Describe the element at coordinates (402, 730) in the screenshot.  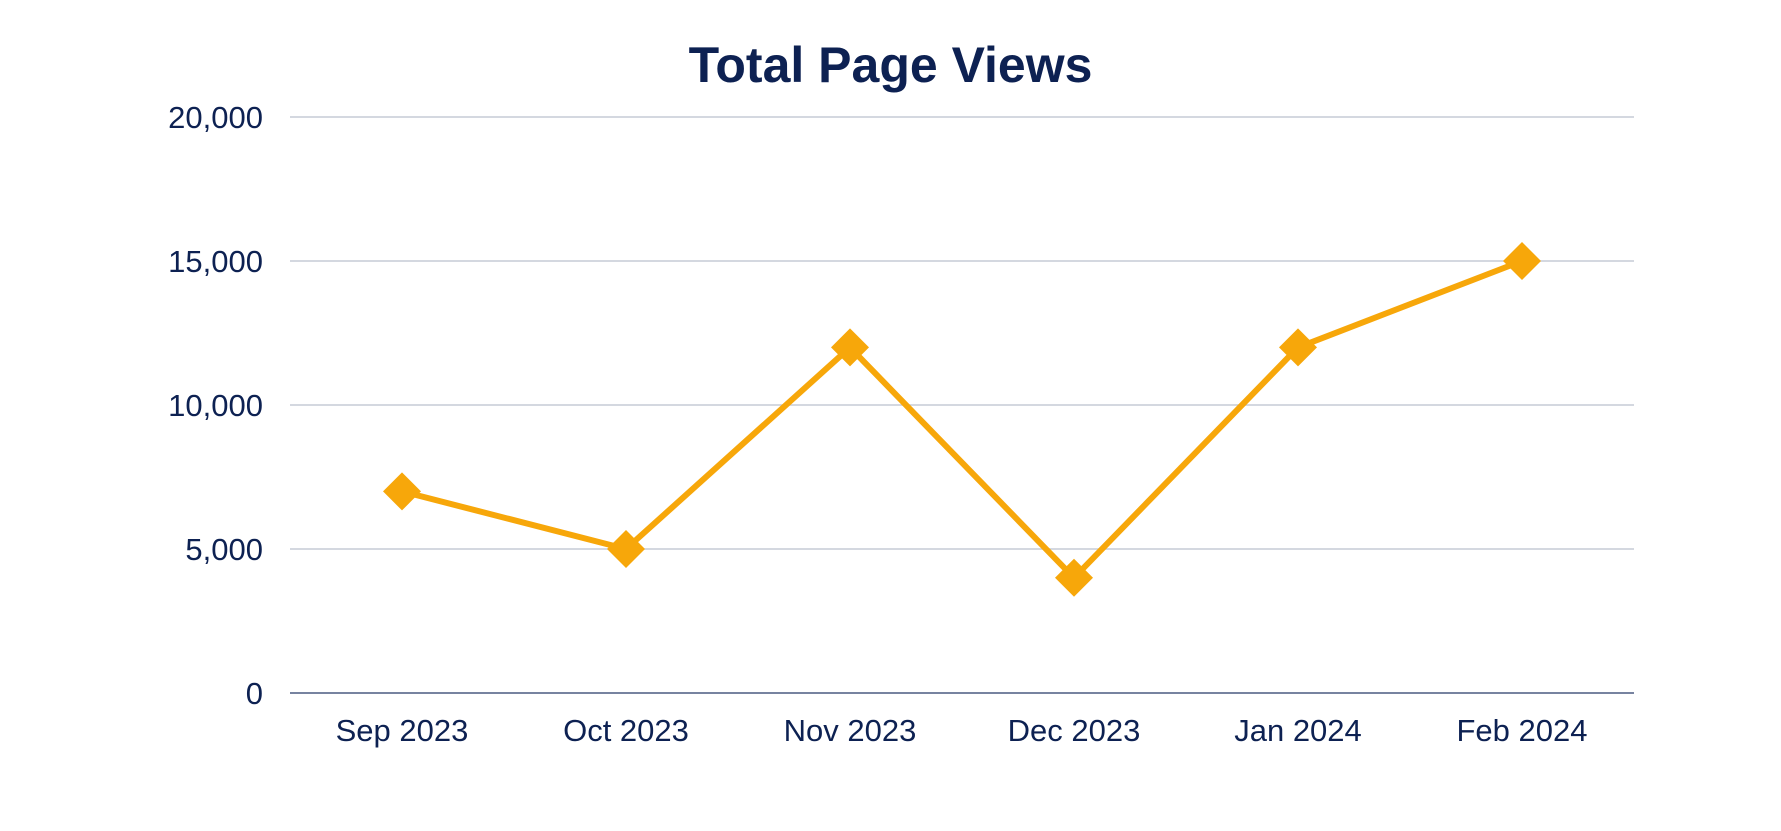
I see `x-tick-label: Sep 2023` at that location.